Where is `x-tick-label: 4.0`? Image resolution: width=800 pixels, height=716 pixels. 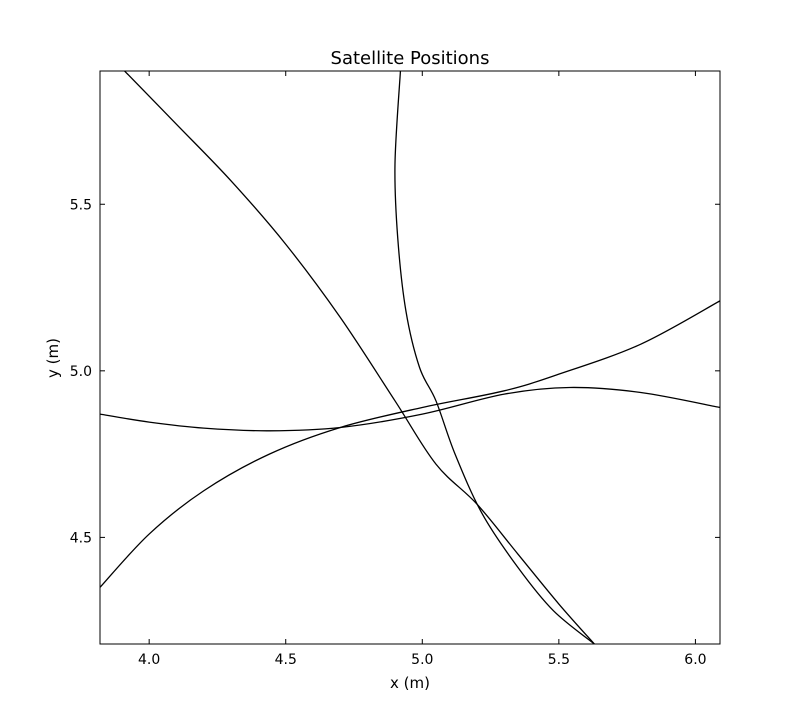 x-tick-label: 4.0 is located at coordinates (149, 660).